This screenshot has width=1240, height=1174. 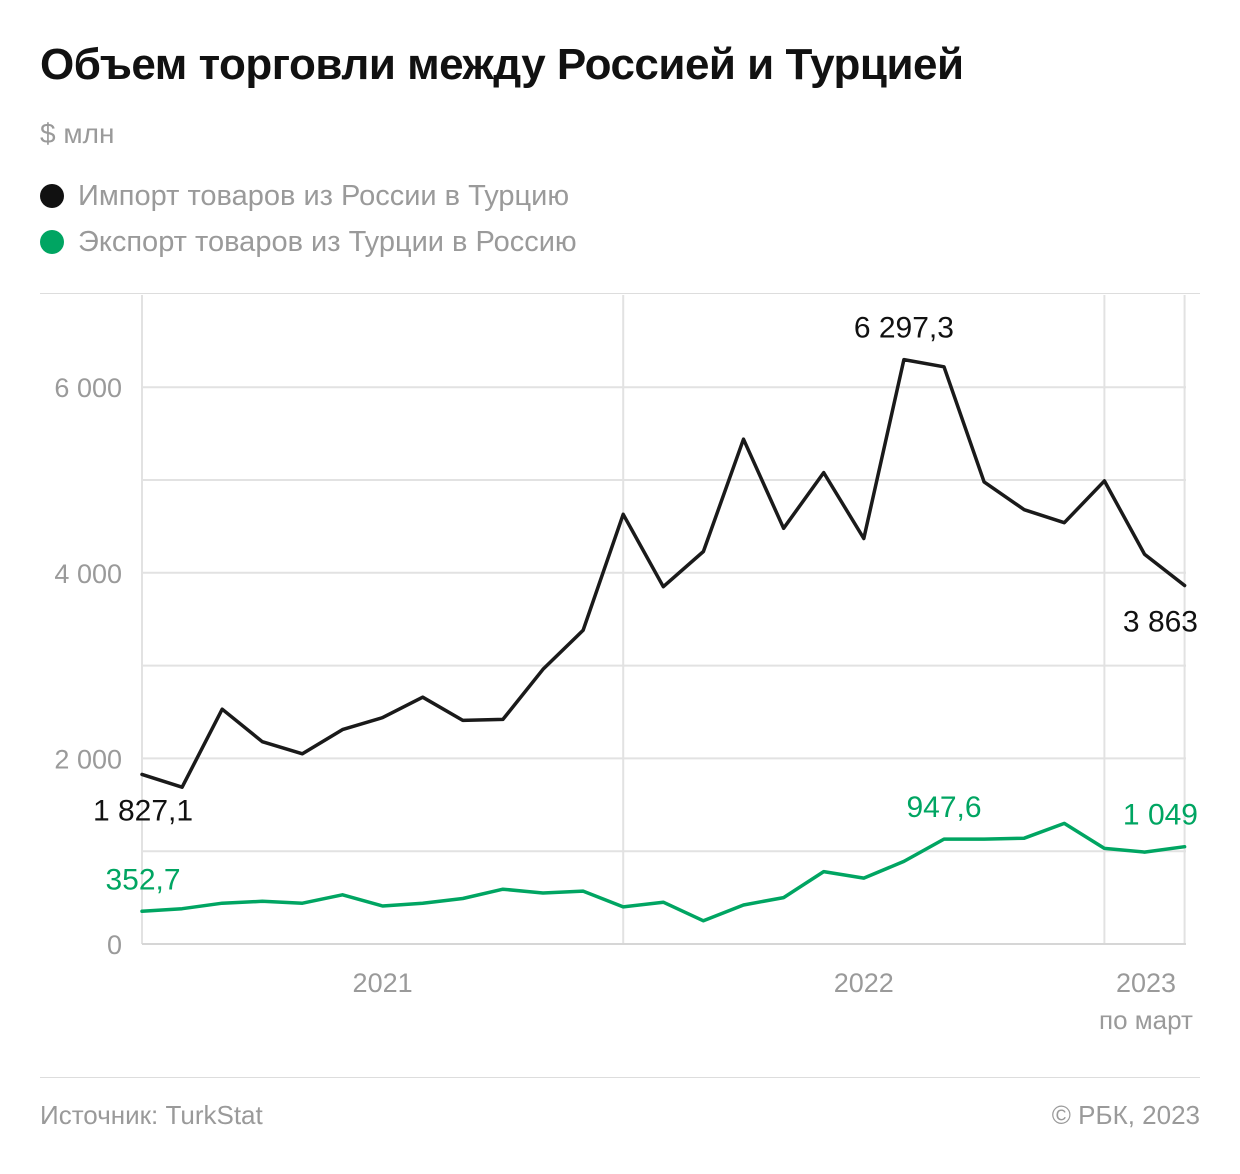 I want to click on chart-title: Объем торговли между Россией и Турцией, so click(x=502, y=64).